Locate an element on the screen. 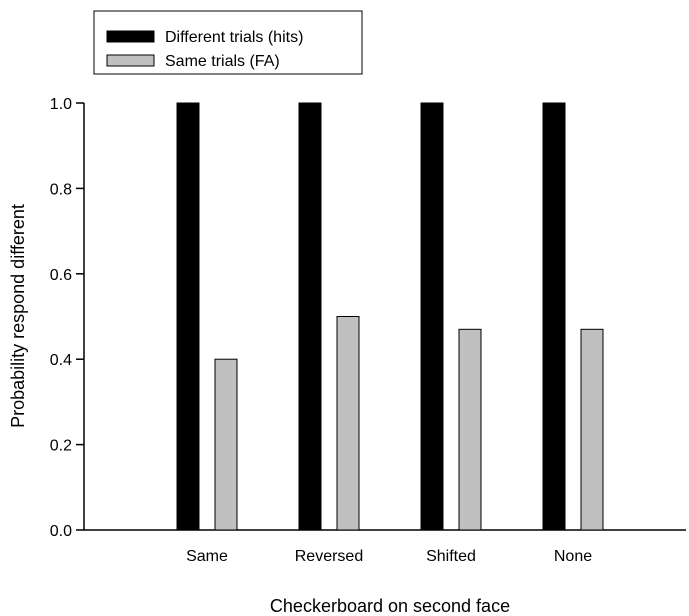 The width and height of the screenshot is (689, 616). legend-swatch-fa is located at coordinates (130, 60).